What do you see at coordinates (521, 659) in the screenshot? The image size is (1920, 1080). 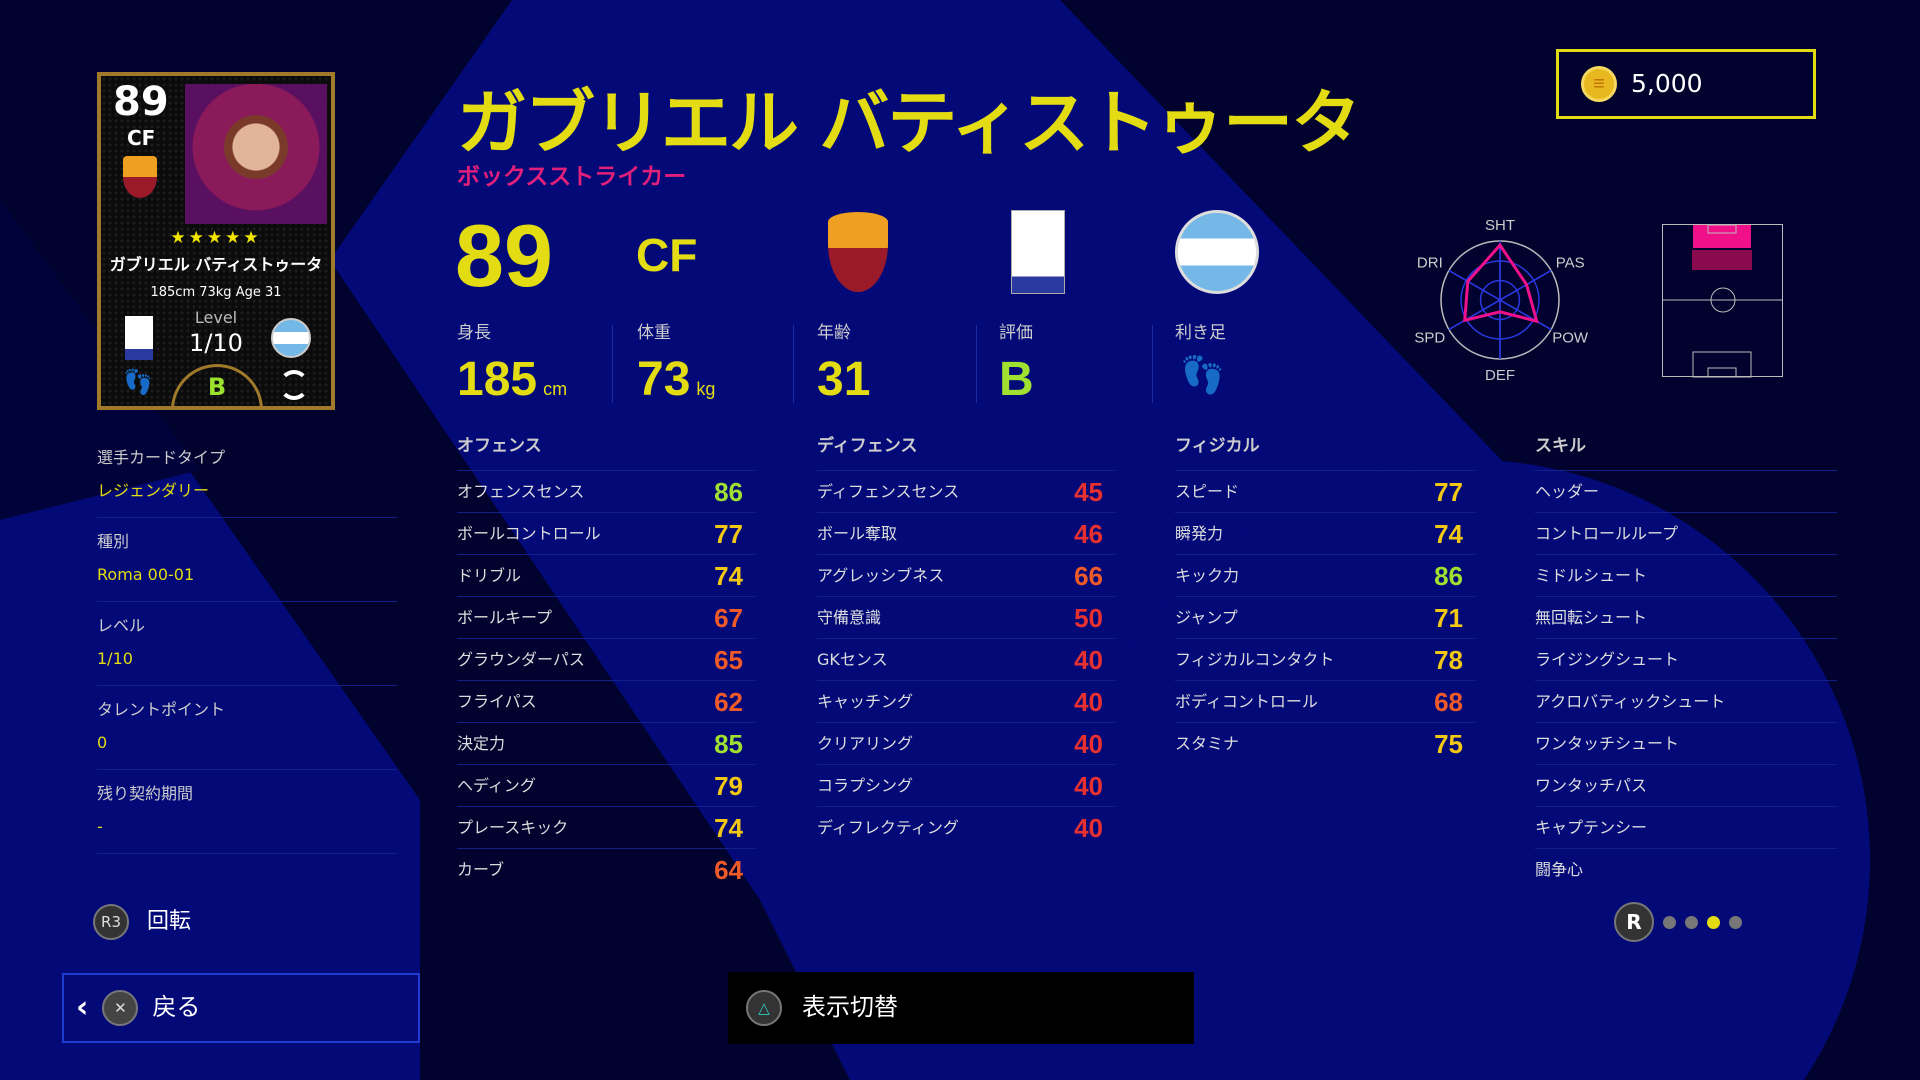 I see `row-label: グラウンダーパス` at bounding box center [521, 659].